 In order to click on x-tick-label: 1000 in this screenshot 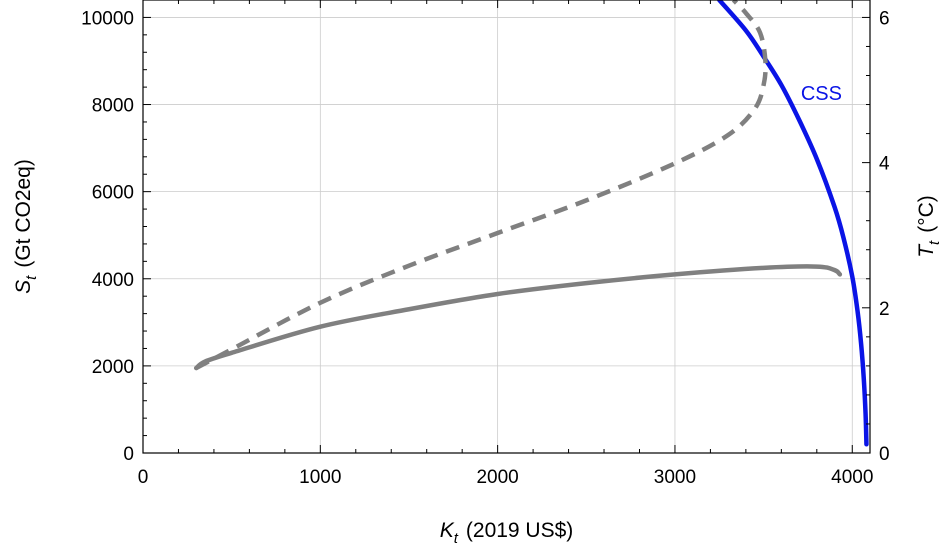, I will do `click(320, 477)`.